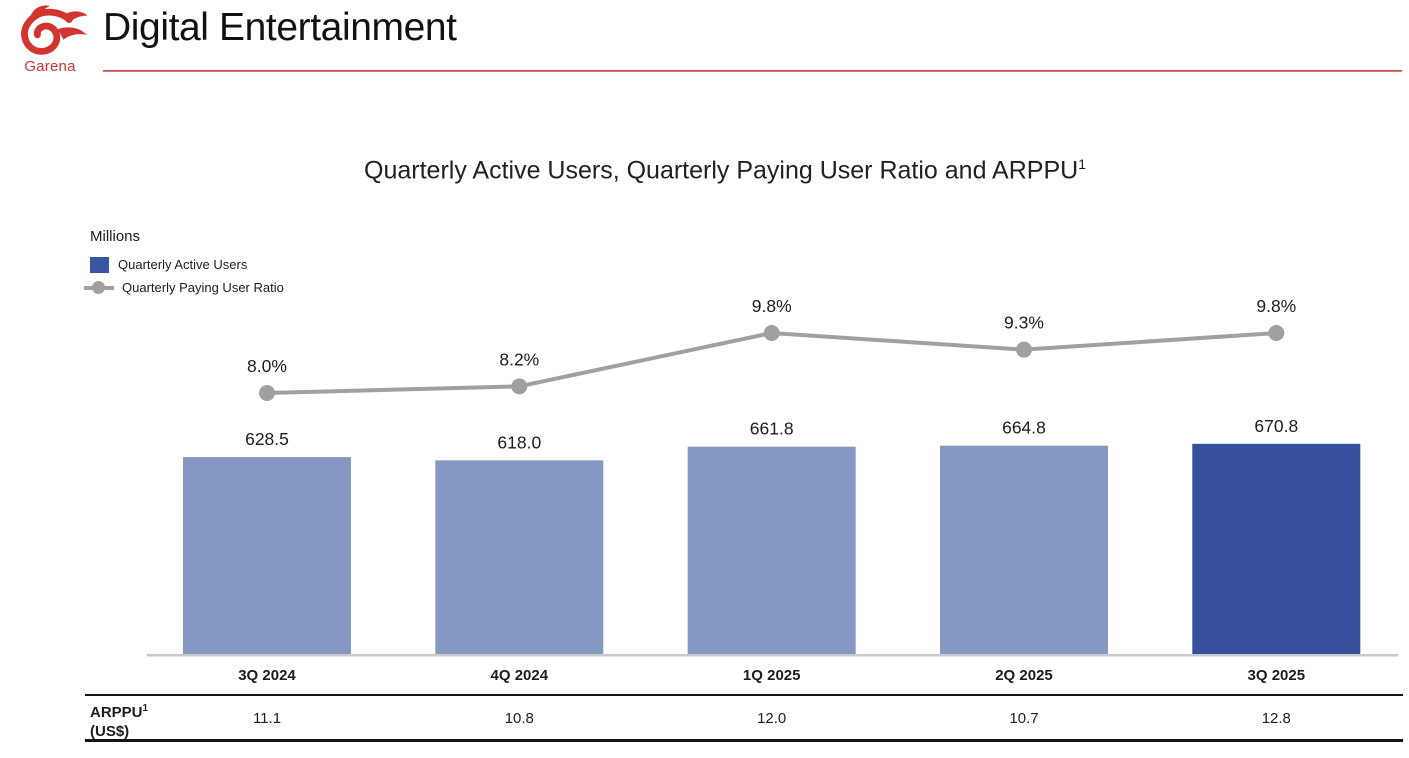 Image resolution: width=1409 pixels, height=758 pixels. I want to click on arppu-footnote-marker: 1, so click(145, 708).